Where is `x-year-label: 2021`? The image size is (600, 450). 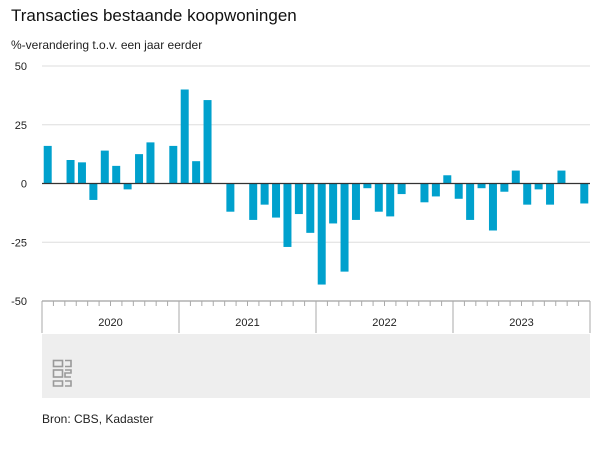 x-year-label: 2021 is located at coordinates (247, 323).